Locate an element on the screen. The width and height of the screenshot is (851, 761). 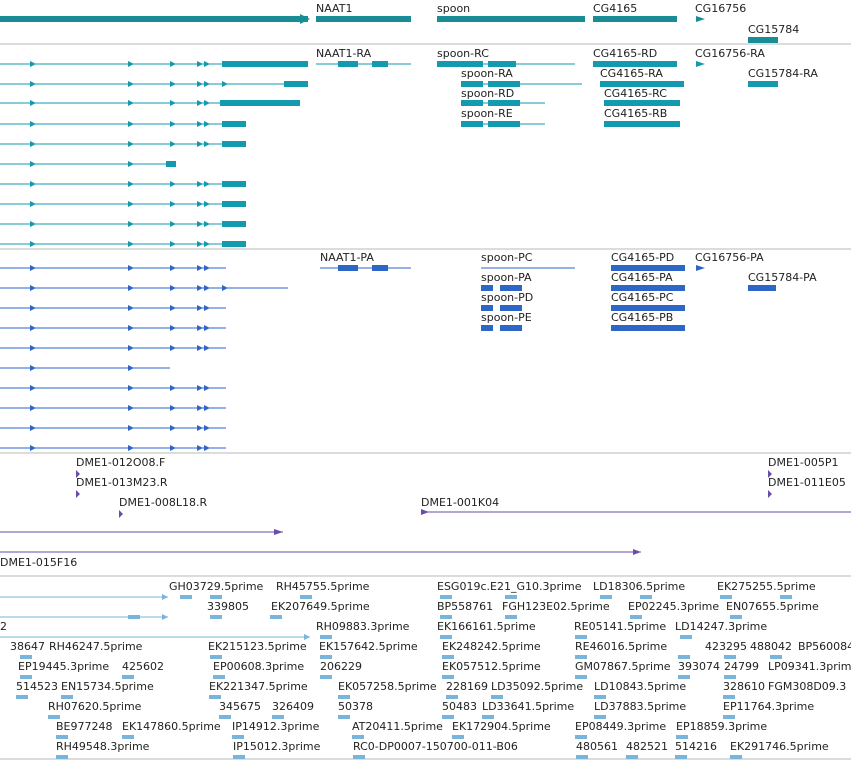
transcript-label-cg4165-rd: CG4165-RD is located at coordinates (625, 53).